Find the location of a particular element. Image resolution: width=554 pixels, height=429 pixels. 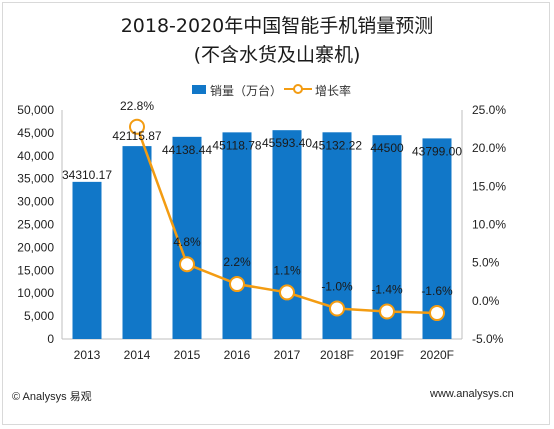

y-left-tick-label: 10,000 is located at coordinates (35, 293).